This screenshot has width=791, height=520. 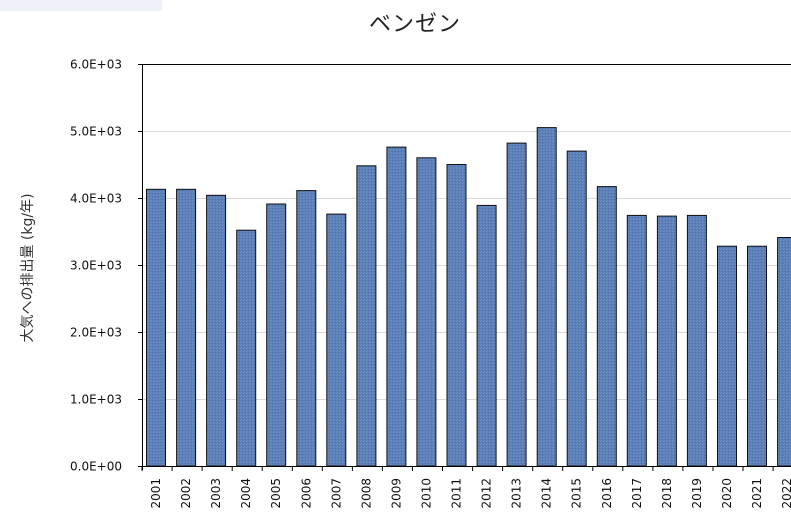 I want to click on x-tick-label: 2004, so click(x=246, y=493).